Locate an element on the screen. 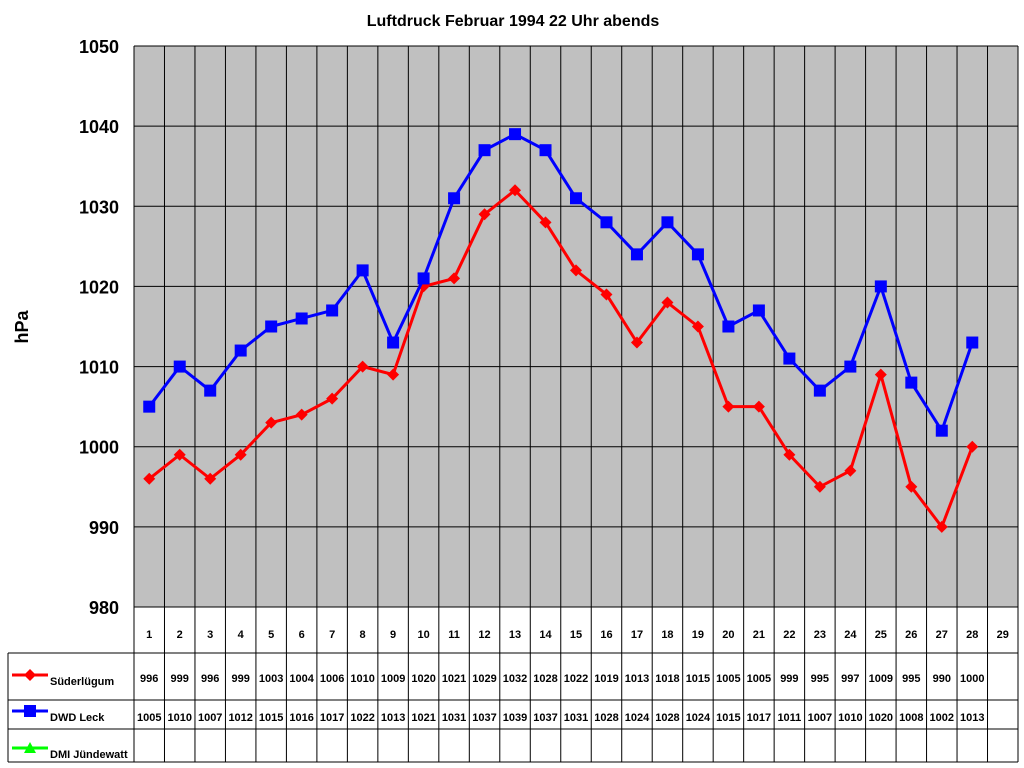 The image size is (1024, 768). category-label: 10 is located at coordinates (423, 635).